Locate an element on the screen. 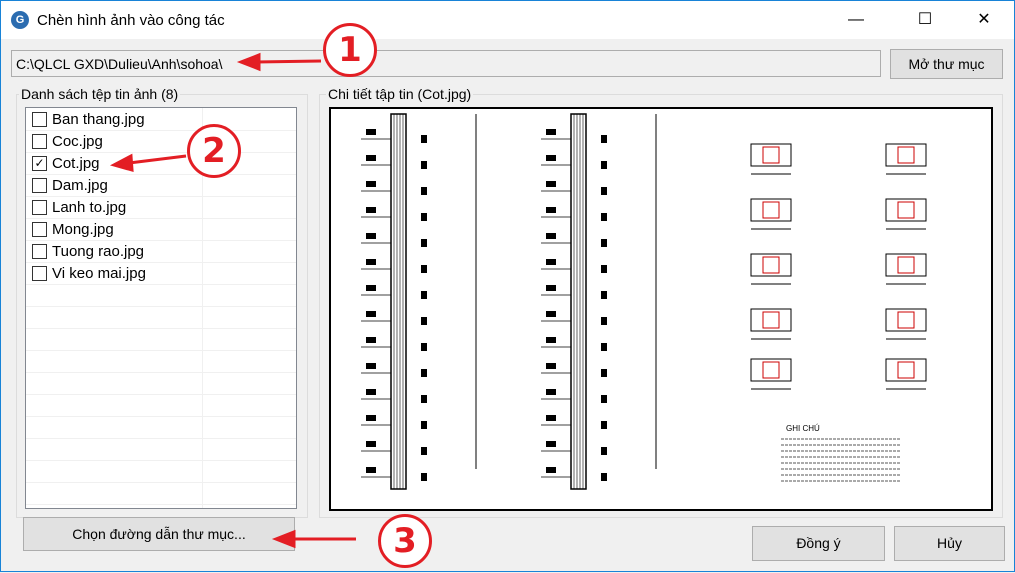  checkbox: ✓ is located at coordinates (39, 163).